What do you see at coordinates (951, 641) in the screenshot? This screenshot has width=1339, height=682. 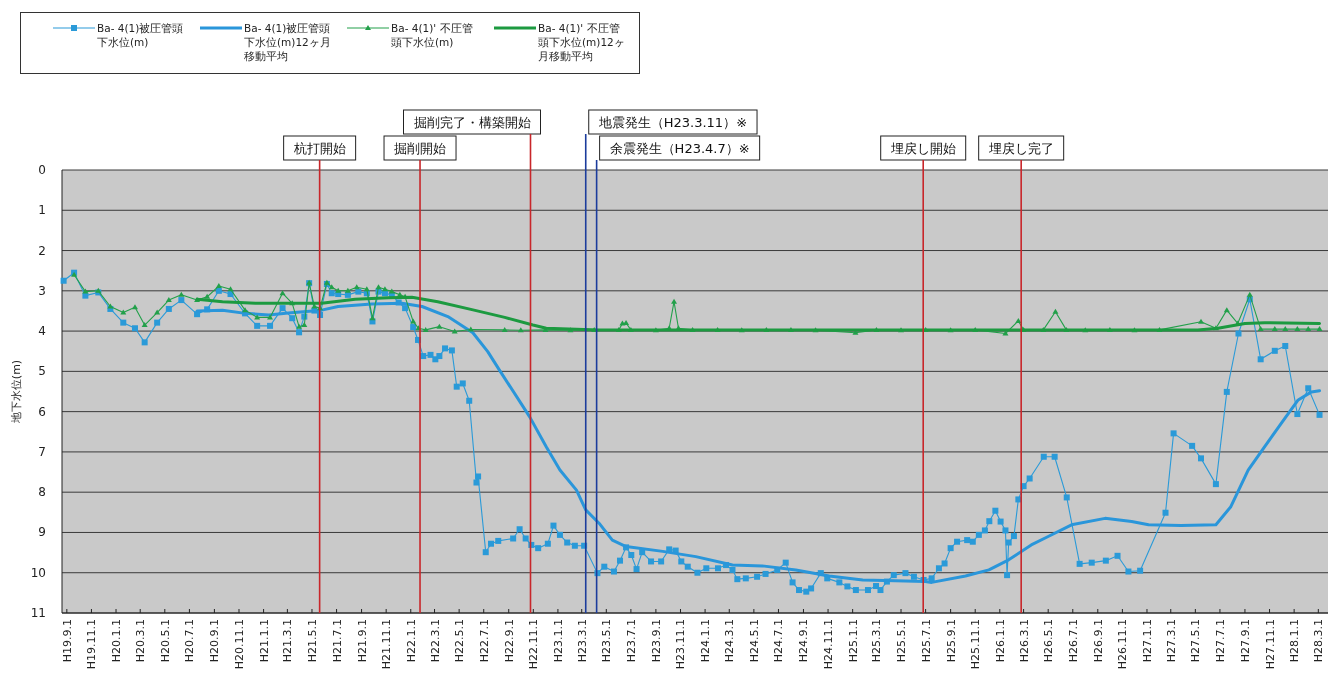 I see `x-tick-label: H25.9.1` at bounding box center [951, 641].